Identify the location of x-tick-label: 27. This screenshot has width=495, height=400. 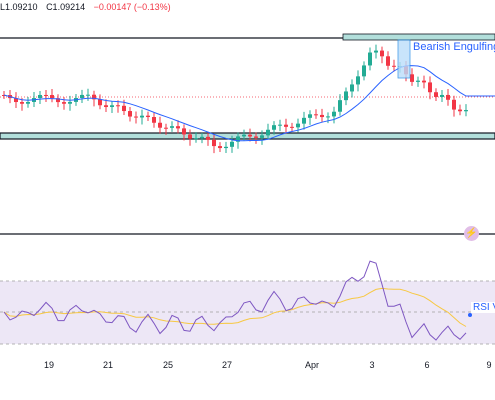
(227, 365).